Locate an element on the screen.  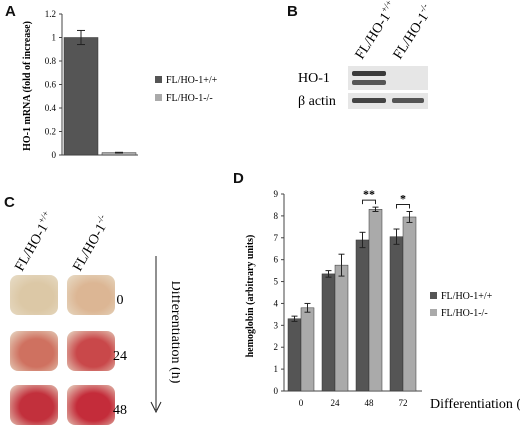
x-tick-label: 24 is located at coordinates (336, 403).